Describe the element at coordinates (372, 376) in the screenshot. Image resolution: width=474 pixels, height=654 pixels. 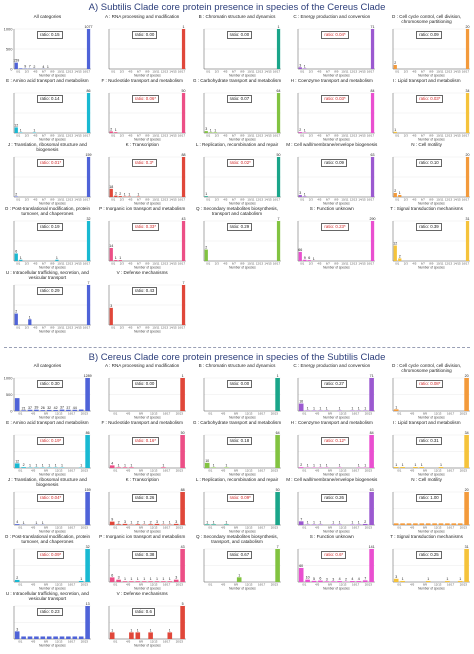
I see `bar-value-label: 71` at that location.